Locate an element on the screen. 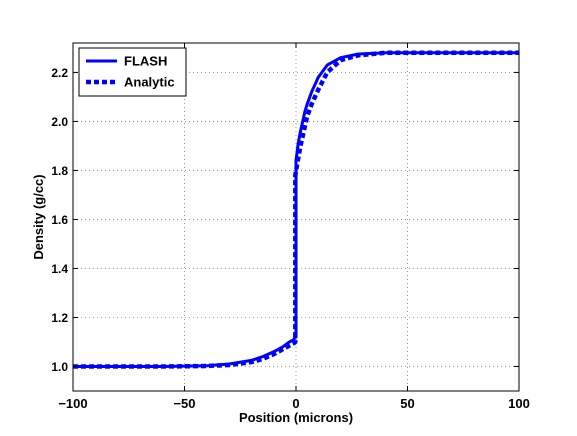 This screenshot has height=436, width=577. y-tick-label: 1.0 is located at coordinates (59, 367).